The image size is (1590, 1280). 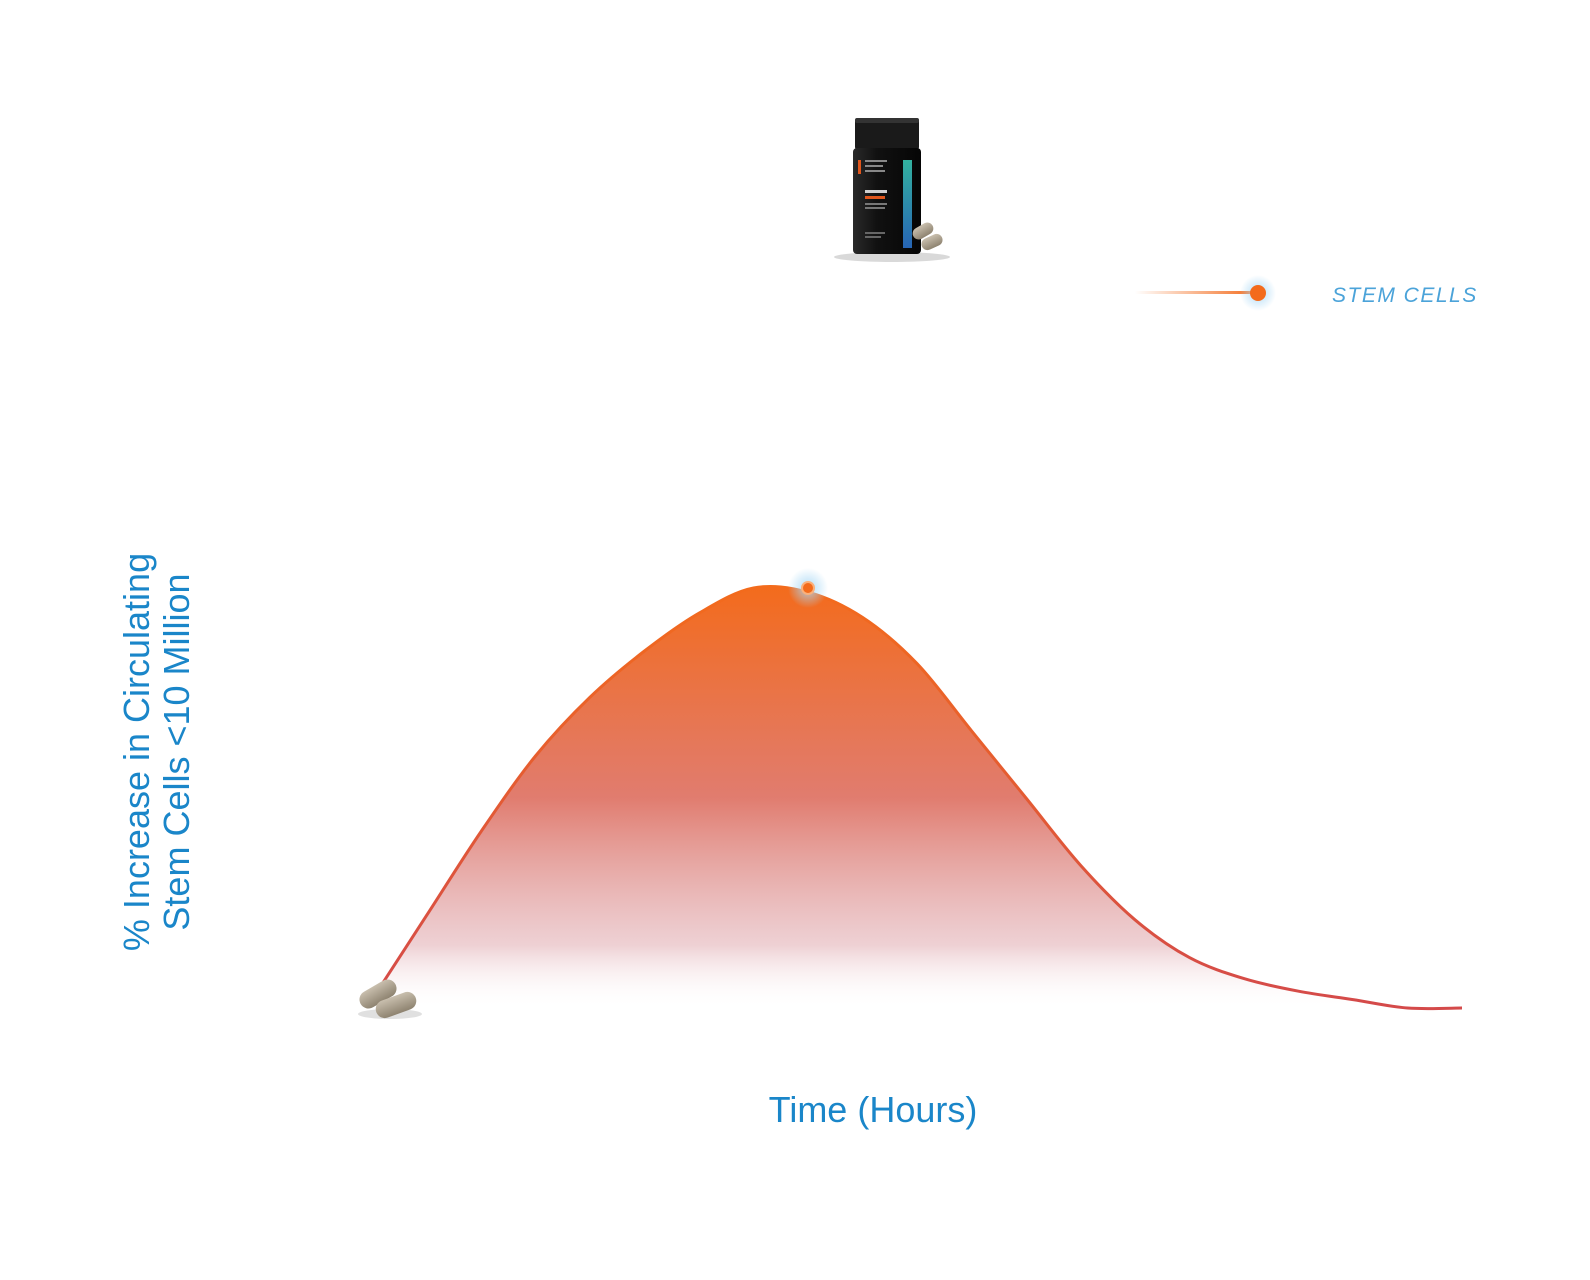 I want to click on legend-label: STEM CELLS, so click(x=1405, y=295).